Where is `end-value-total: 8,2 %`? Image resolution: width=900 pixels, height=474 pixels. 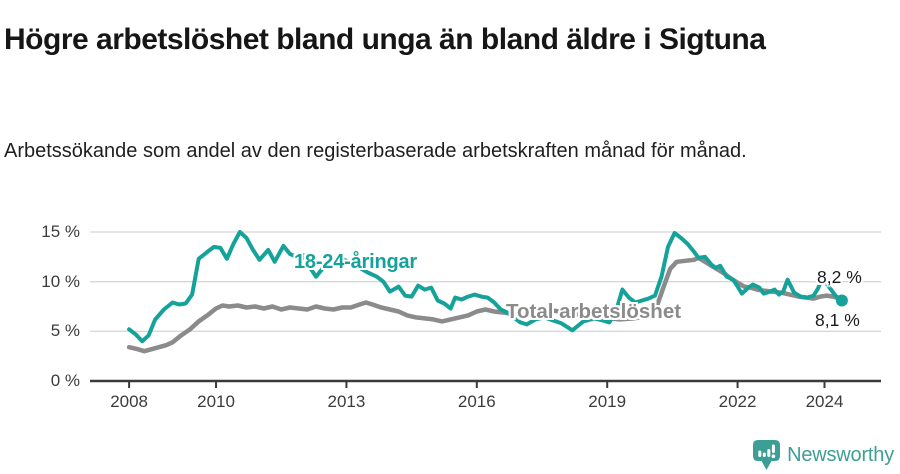 end-value-total: 8,2 % is located at coordinates (839, 277).